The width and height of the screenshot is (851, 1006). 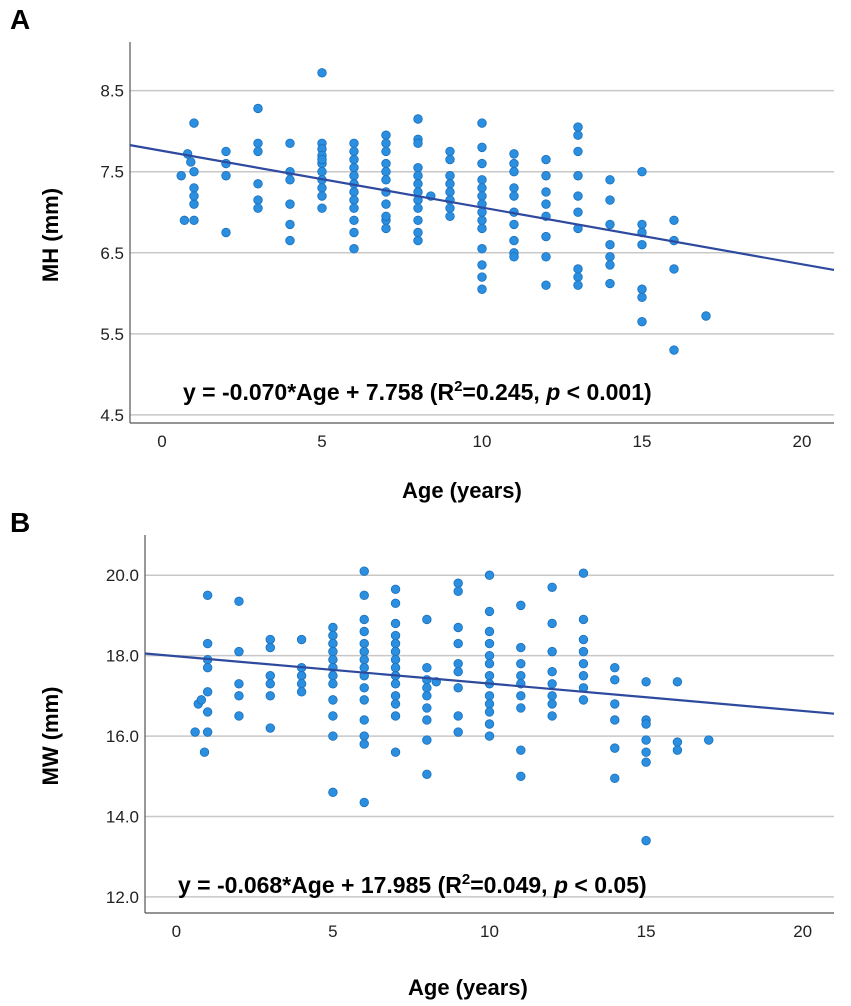 What do you see at coordinates (20, 19) in the screenshot?
I see `panel-label-a: A` at bounding box center [20, 19].